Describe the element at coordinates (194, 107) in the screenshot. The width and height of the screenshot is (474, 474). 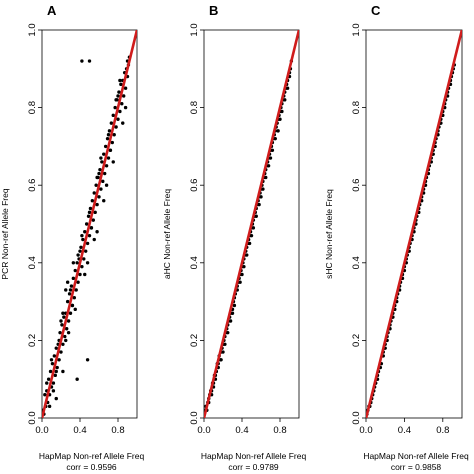
I see `y-tick-label: 0.8` at that location.